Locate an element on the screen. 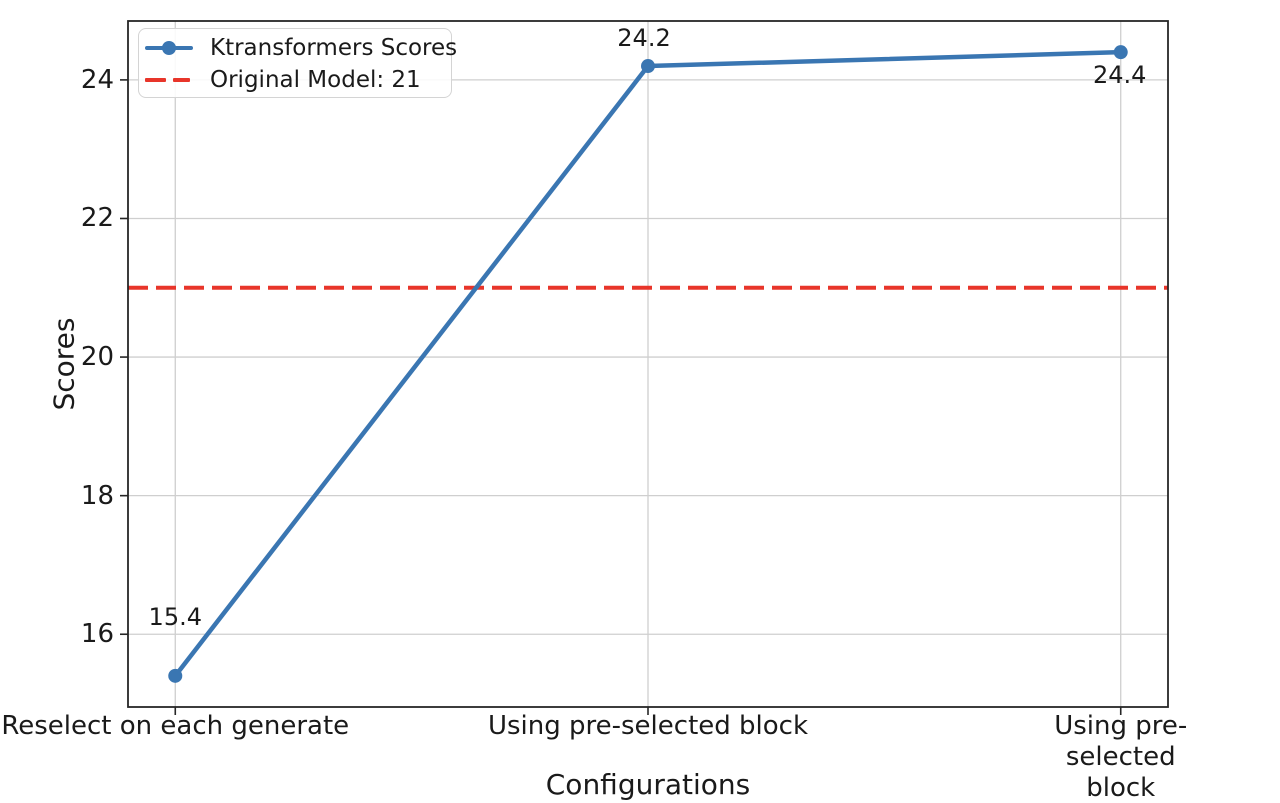 Image resolution: width=1280 pixels, height=803 pixels. legend-label-reference: Original Model: 21 is located at coordinates (315, 80).